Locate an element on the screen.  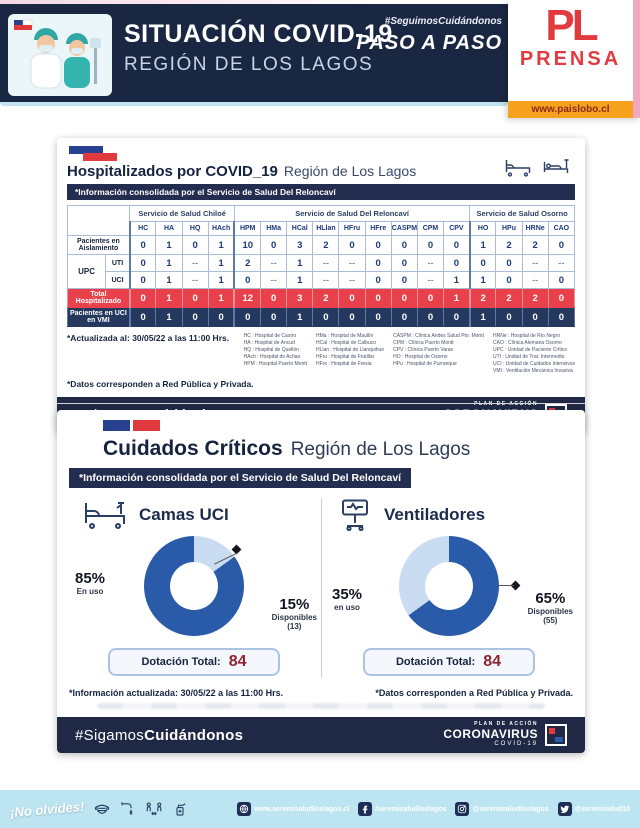
slice-label-disponibles: 15% Disponibles (13) is located at coordinates (294, 613).